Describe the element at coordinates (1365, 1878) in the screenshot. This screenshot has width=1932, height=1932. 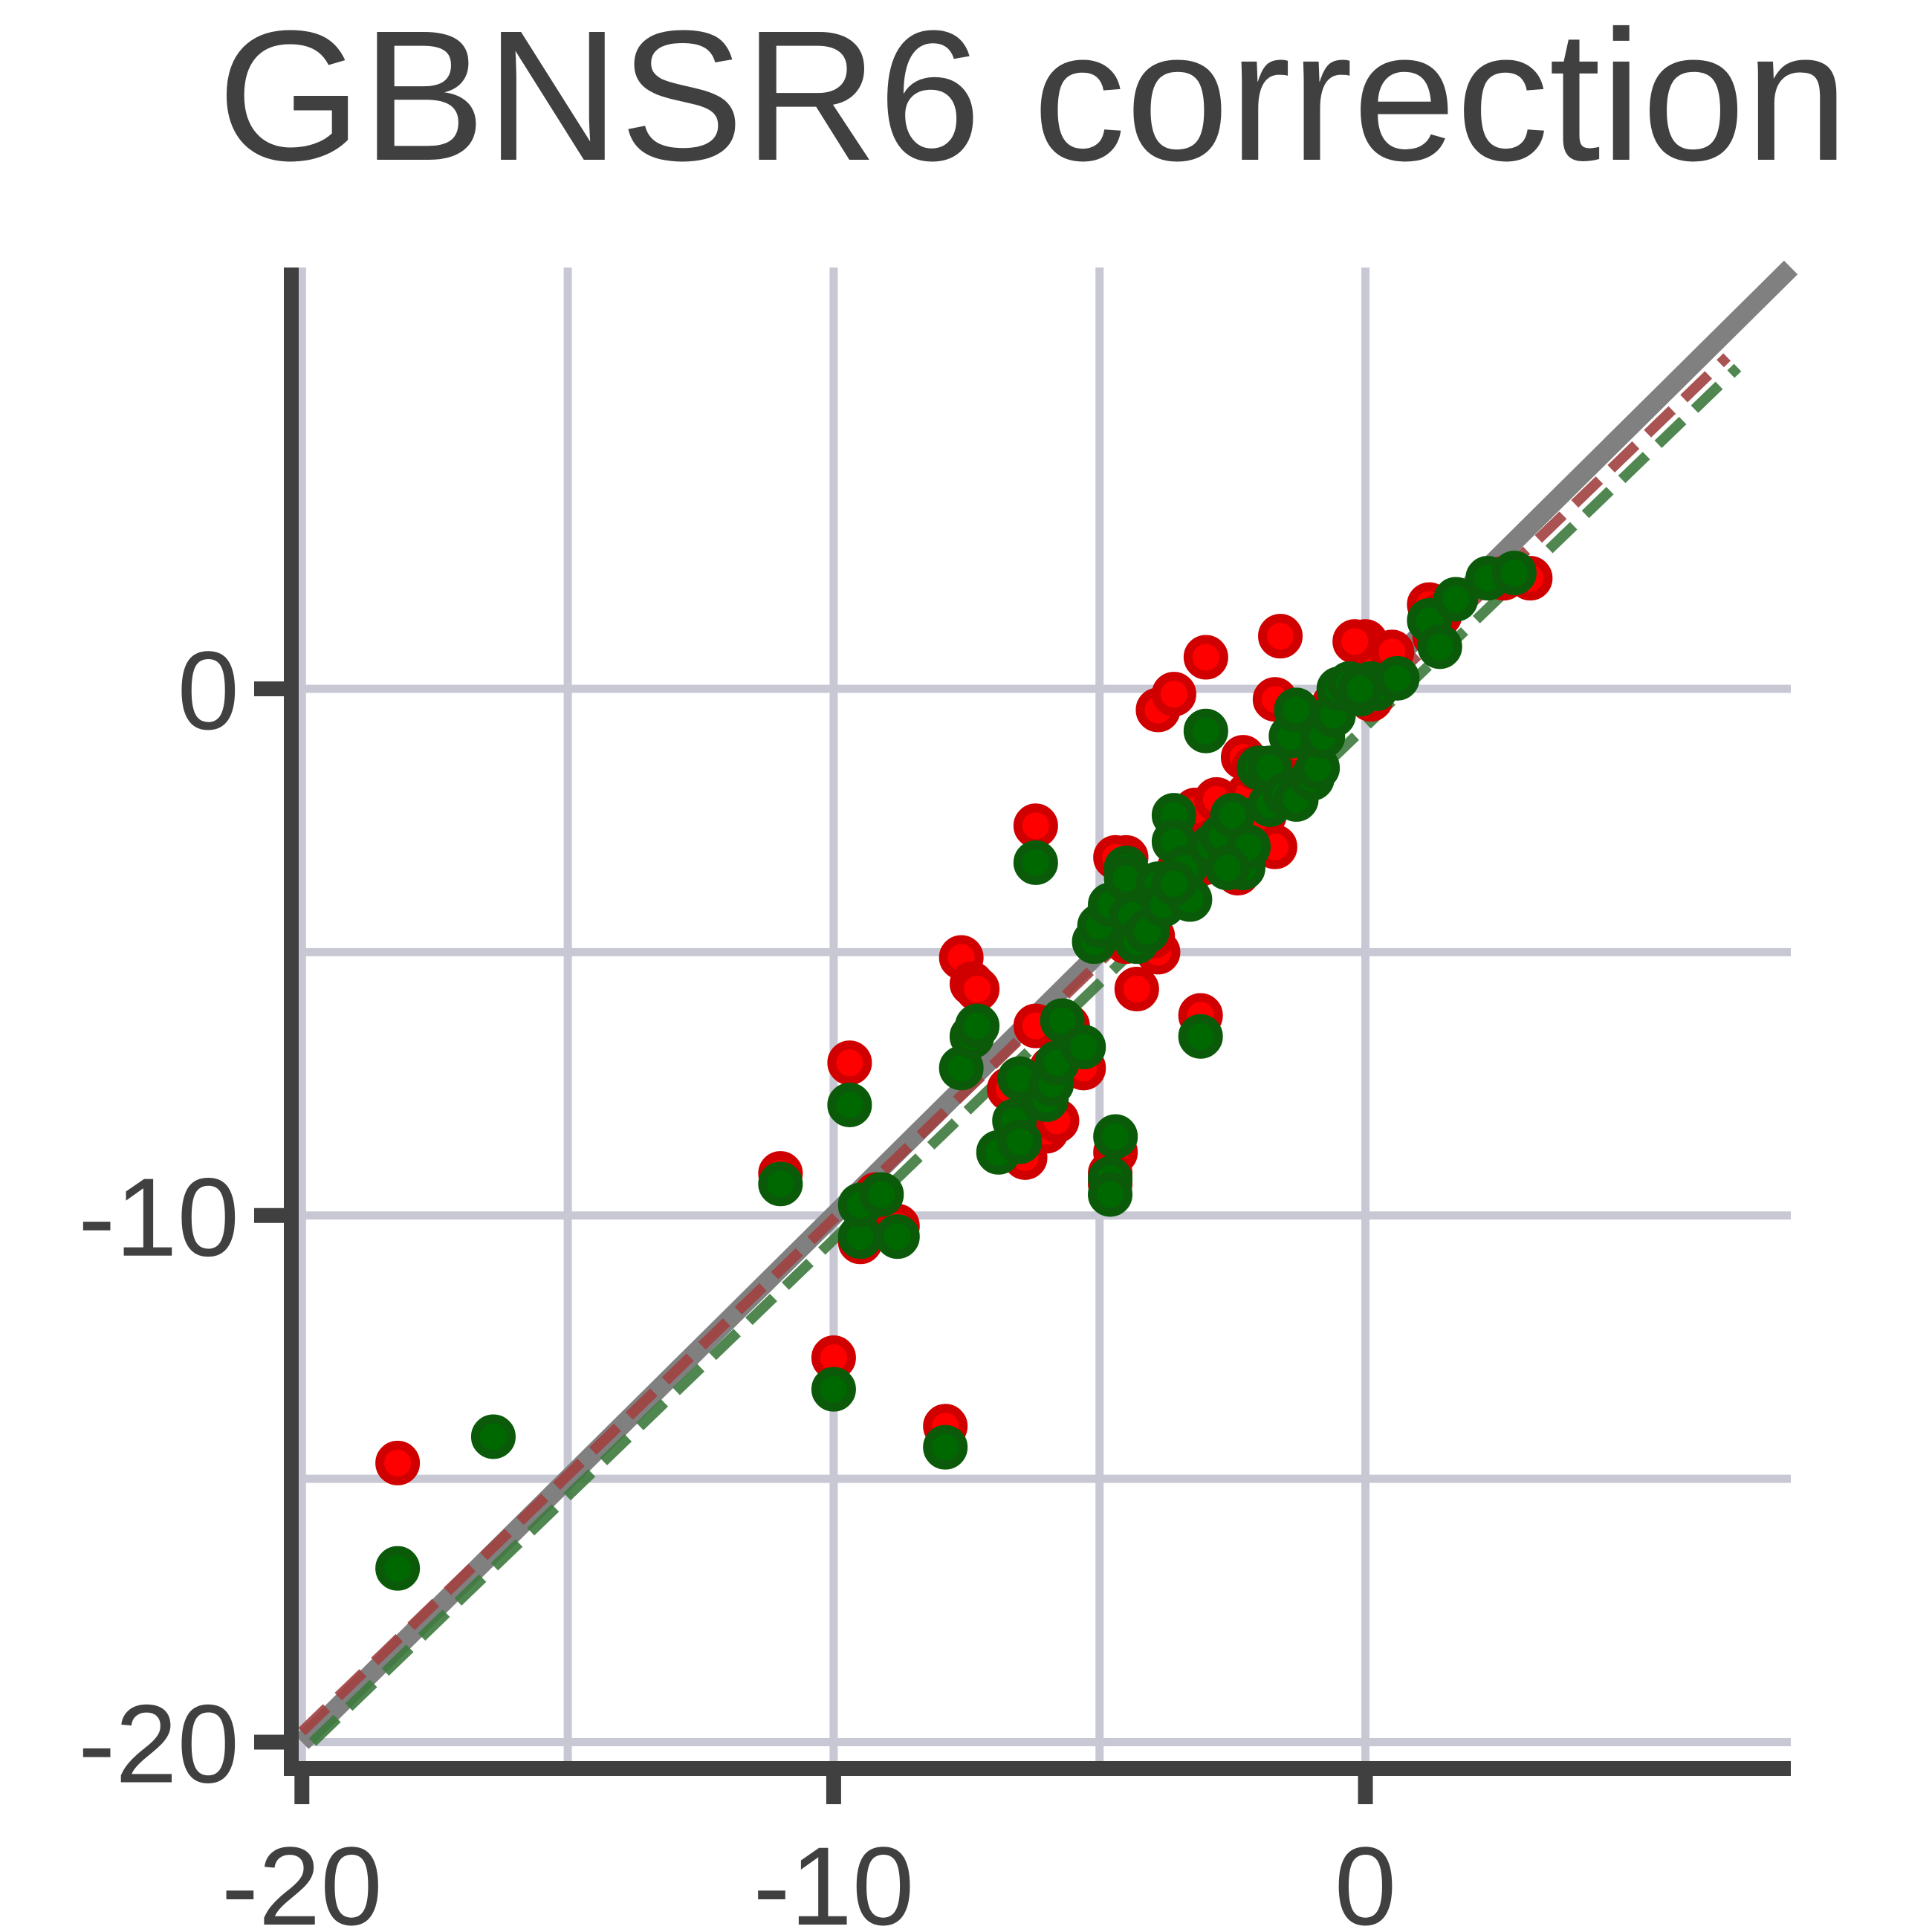
I see `x-tick-label: 0` at that location.